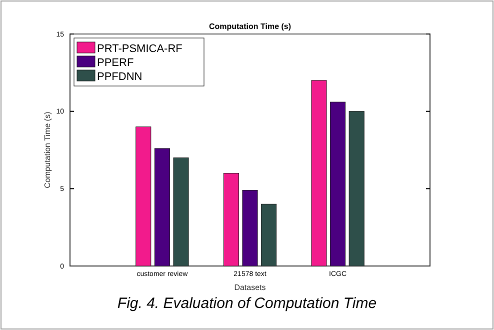 The image size is (494, 330). Describe the element at coordinates (247, 303) in the screenshot. I see `caption: Fig. 4. Evaluation of Computation Time` at that location.